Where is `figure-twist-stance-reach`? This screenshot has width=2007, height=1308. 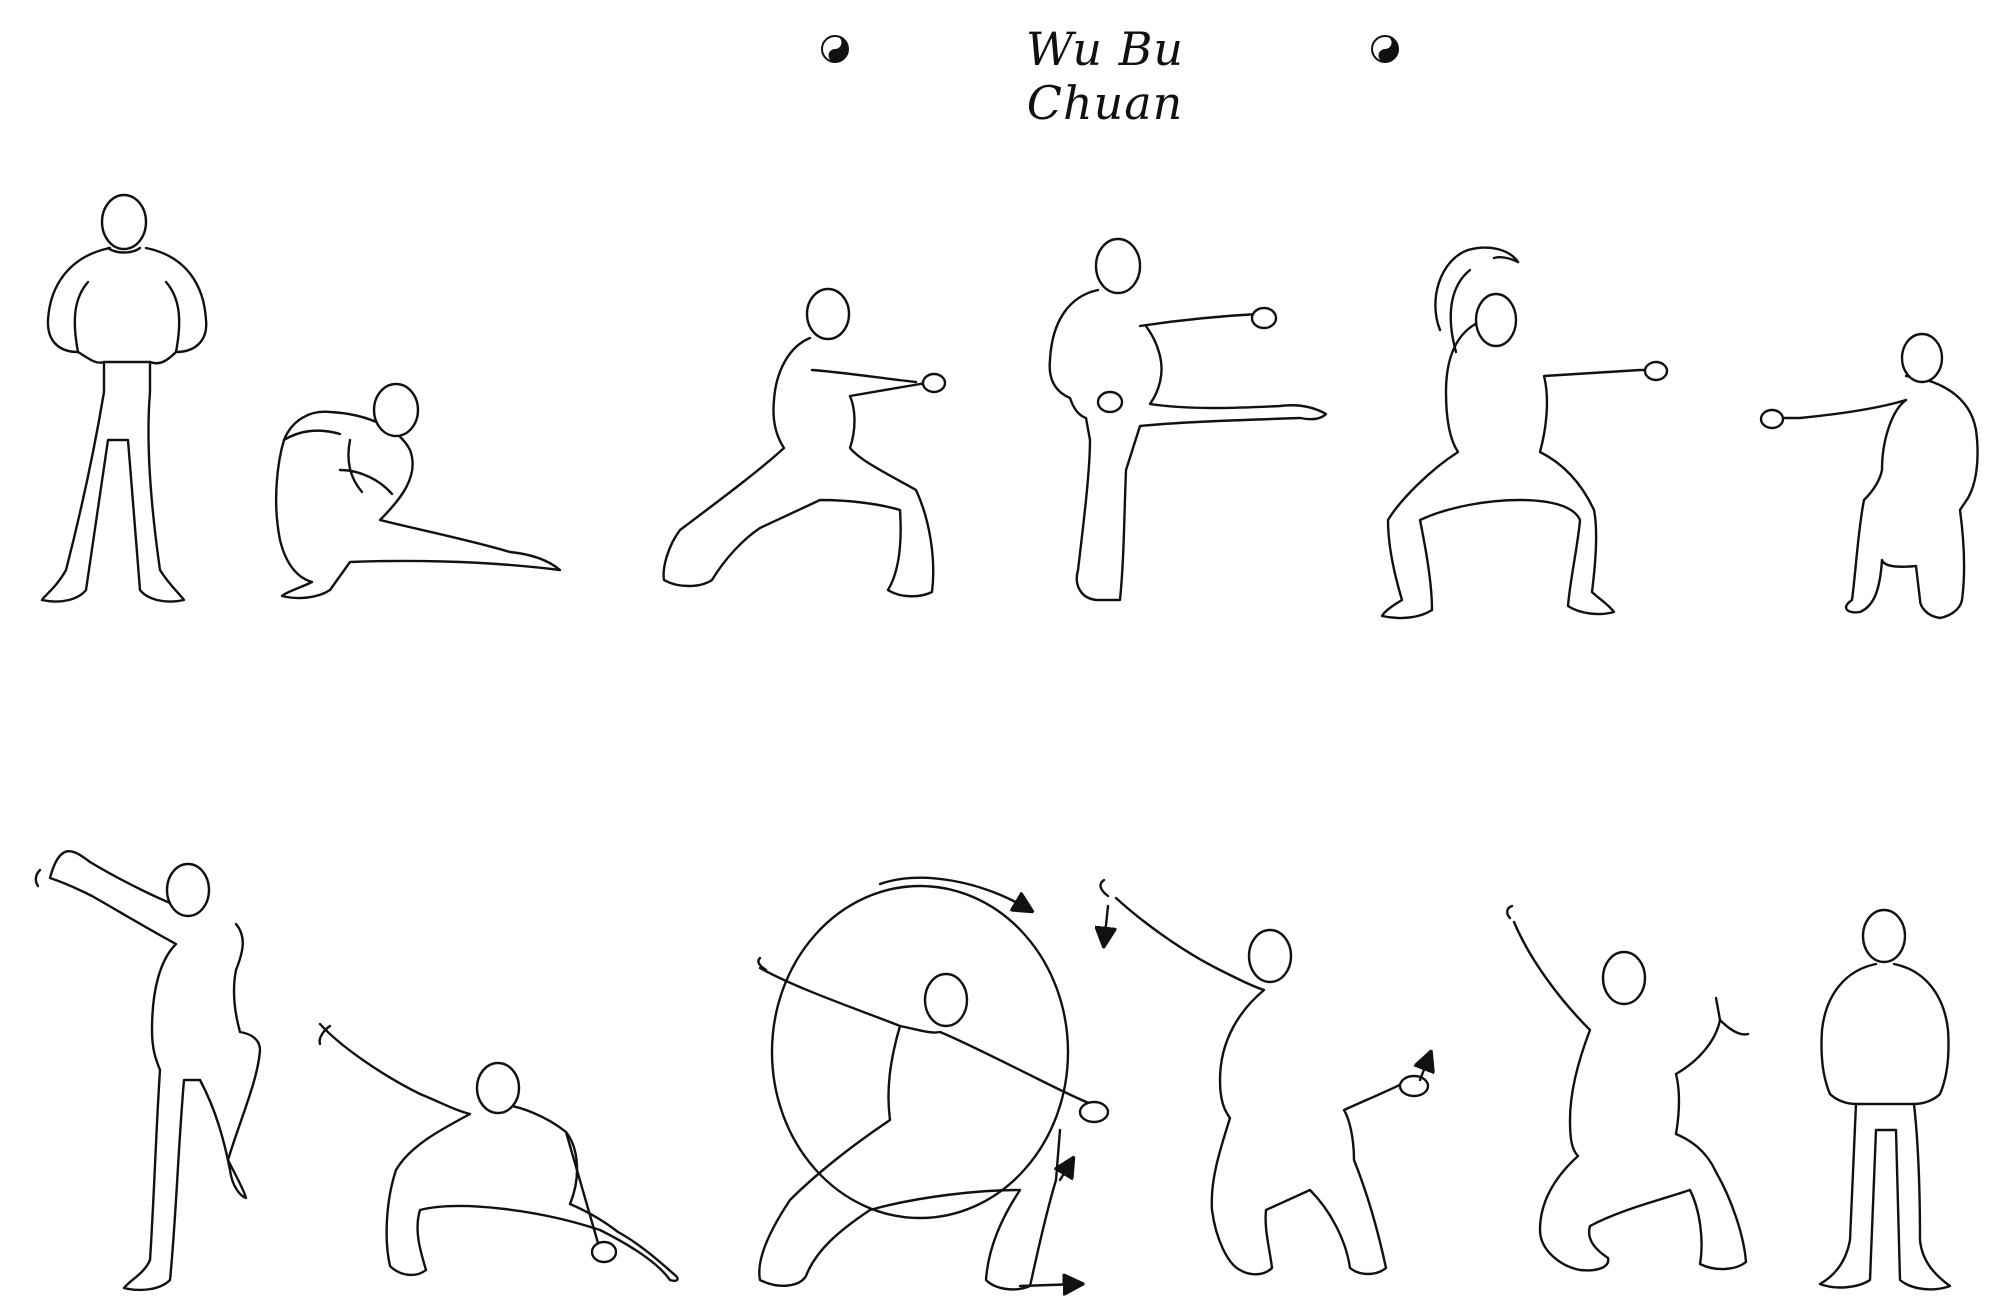
figure-twist-stance-reach is located at coordinates (1265, 1077).